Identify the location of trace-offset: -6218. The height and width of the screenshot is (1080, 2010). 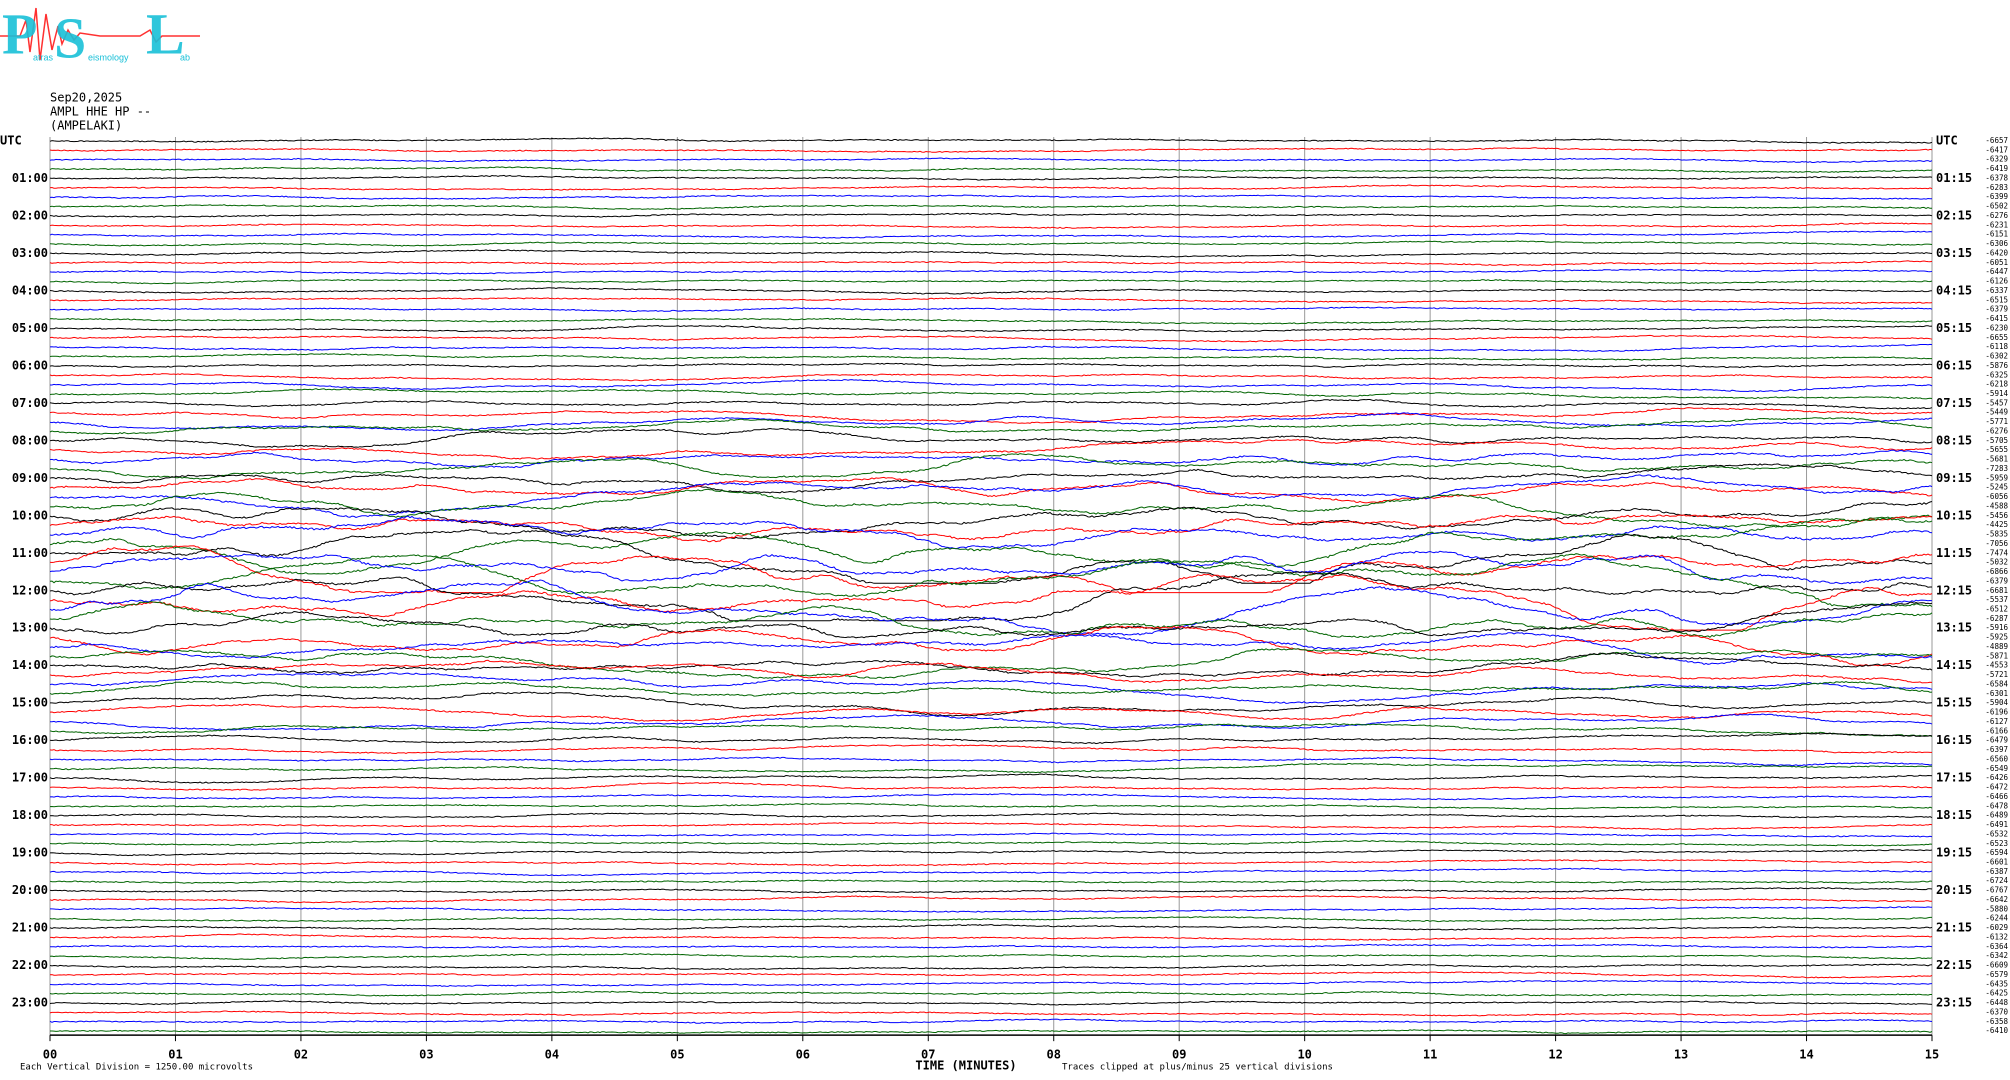
(1996, 384).